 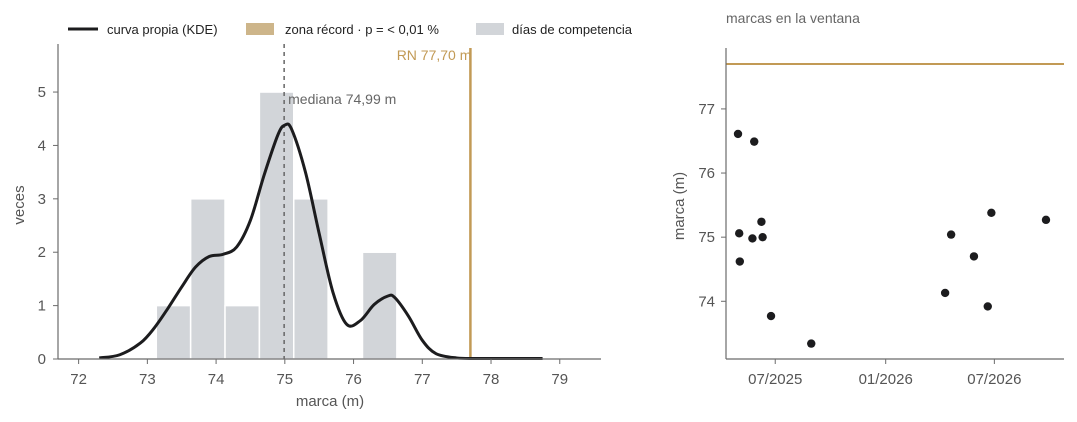 I want to click on y-tick-label: 75, so click(x=706, y=237).